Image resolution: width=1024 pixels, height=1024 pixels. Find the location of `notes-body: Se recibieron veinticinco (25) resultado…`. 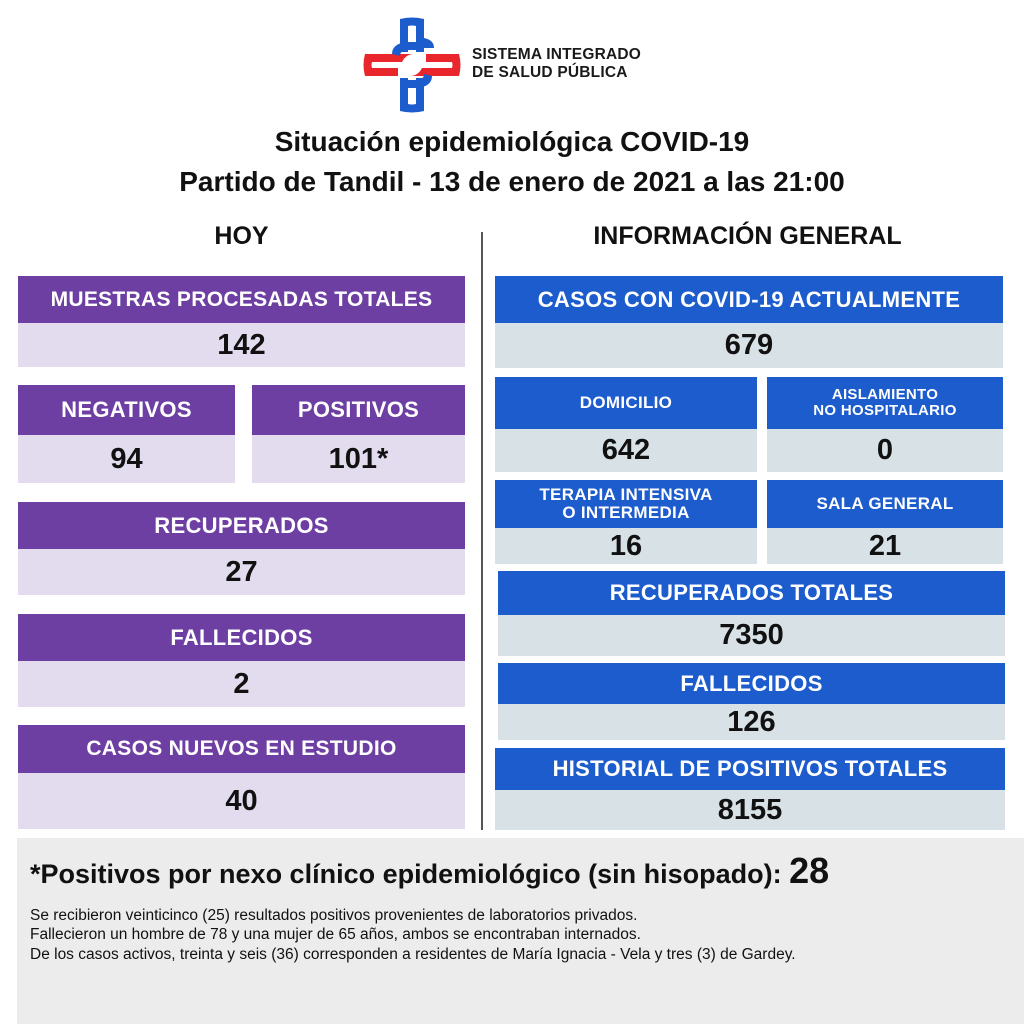

notes-body: Se recibieron veinticinco (25) resultado… is located at coordinates (520, 935).